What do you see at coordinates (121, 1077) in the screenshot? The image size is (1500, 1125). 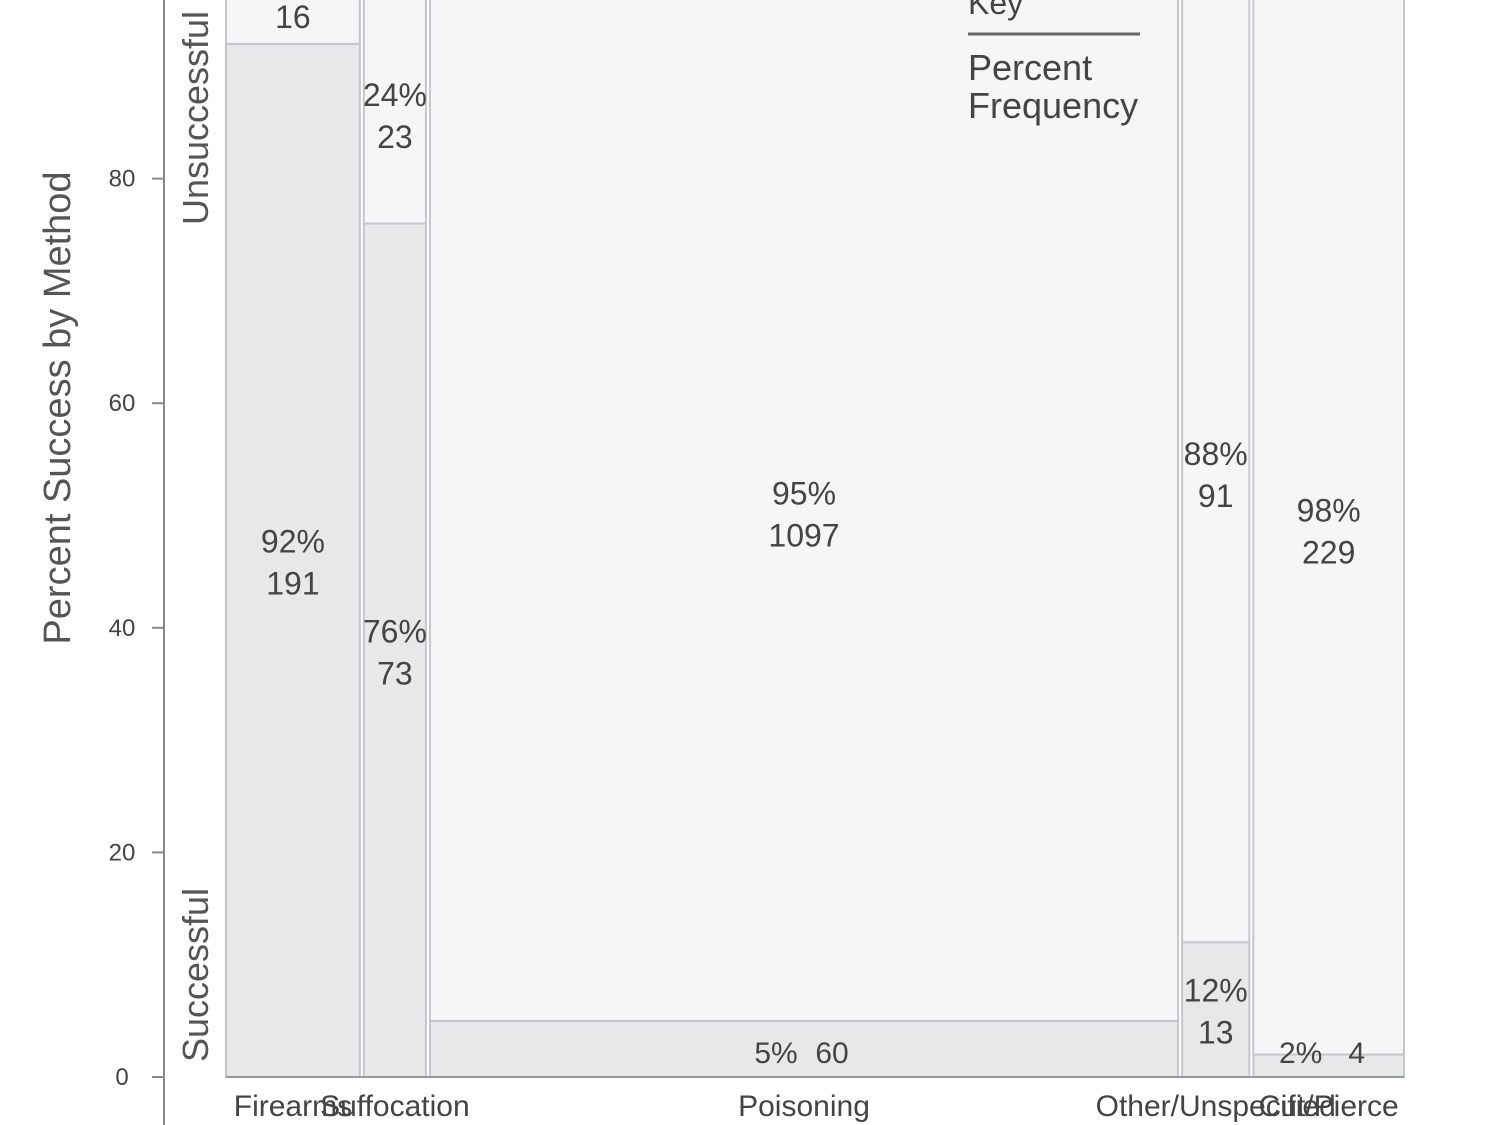 I see `y-tick-label: 0` at bounding box center [121, 1077].